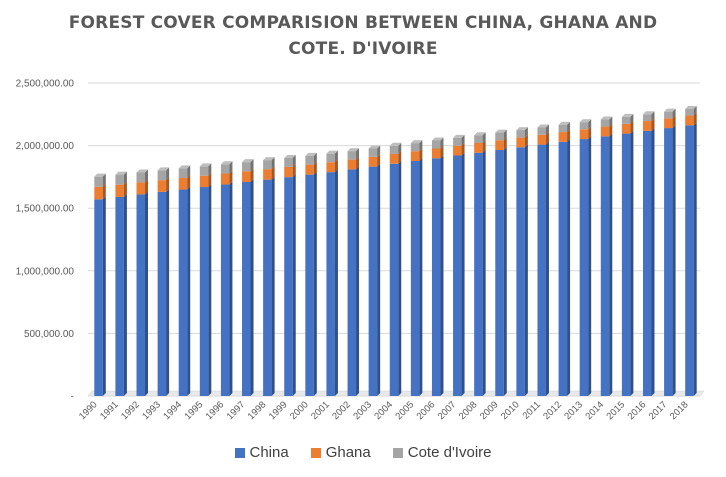 Image resolution: width=726 pixels, height=477 pixels. I want to click on x-tick-label: 2004, so click(383, 410).